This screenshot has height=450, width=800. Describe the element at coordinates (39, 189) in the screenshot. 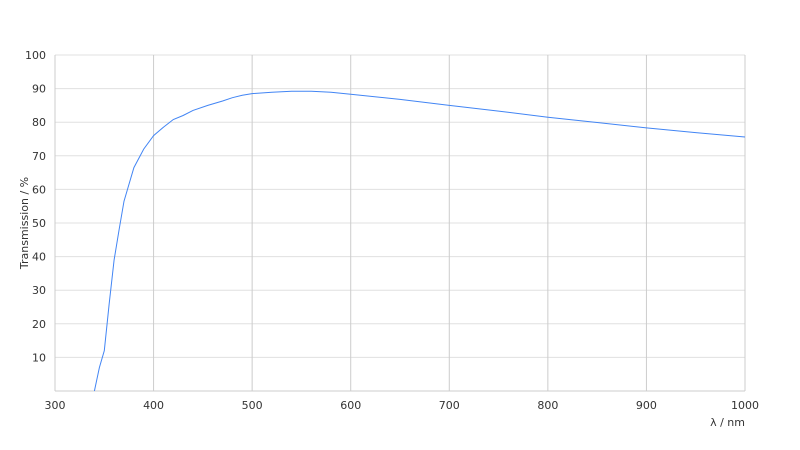

I see `y-tick-label: 60` at that location.